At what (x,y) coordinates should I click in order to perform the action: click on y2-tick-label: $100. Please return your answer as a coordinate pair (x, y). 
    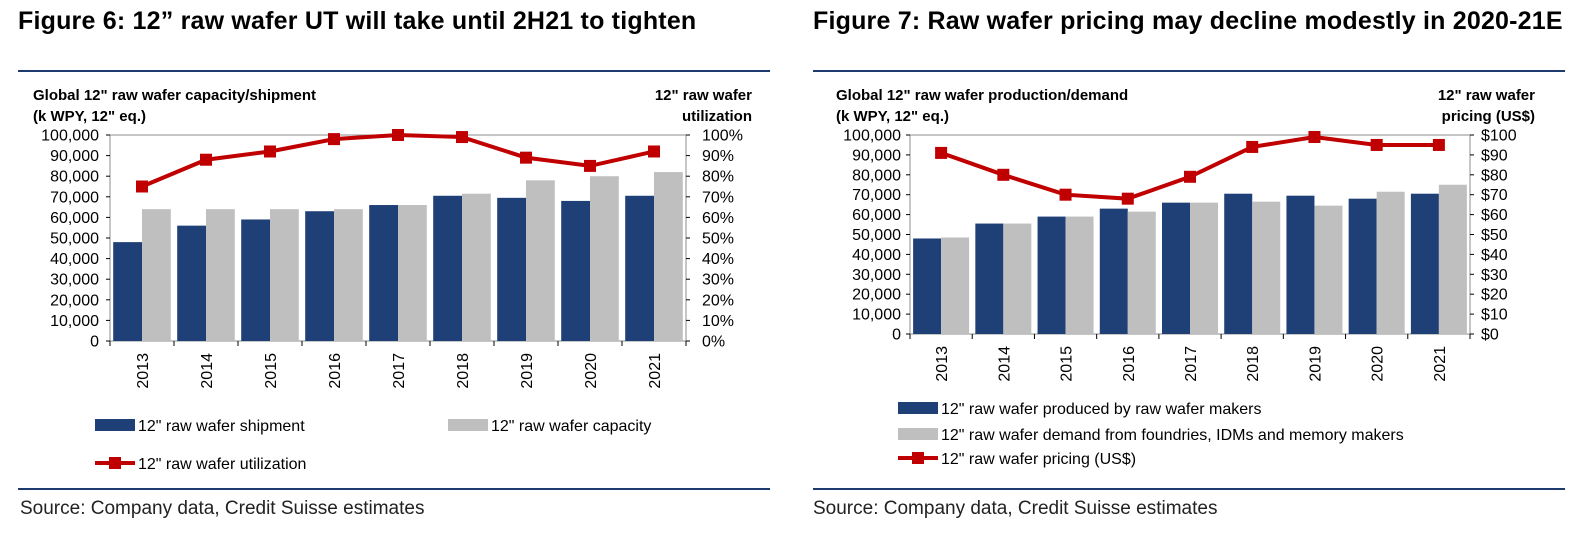
    Looking at the image, I should click on (1499, 136).